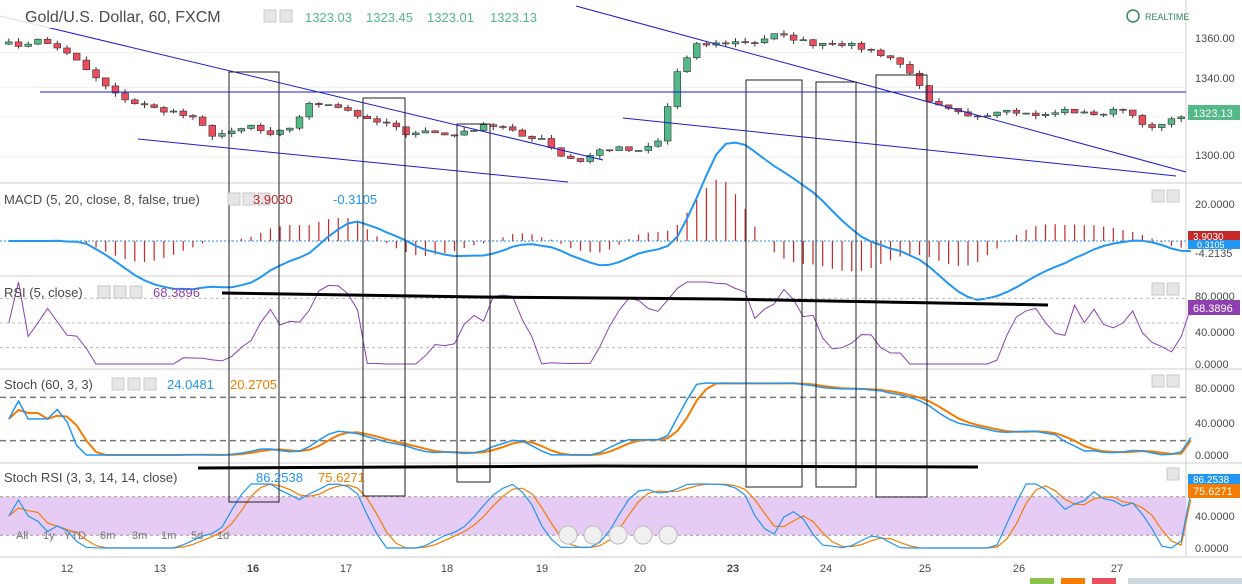 Image resolution: width=1242 pixels, height=584 pixels. I want to click on macd-close-icon, so click(264, 199).